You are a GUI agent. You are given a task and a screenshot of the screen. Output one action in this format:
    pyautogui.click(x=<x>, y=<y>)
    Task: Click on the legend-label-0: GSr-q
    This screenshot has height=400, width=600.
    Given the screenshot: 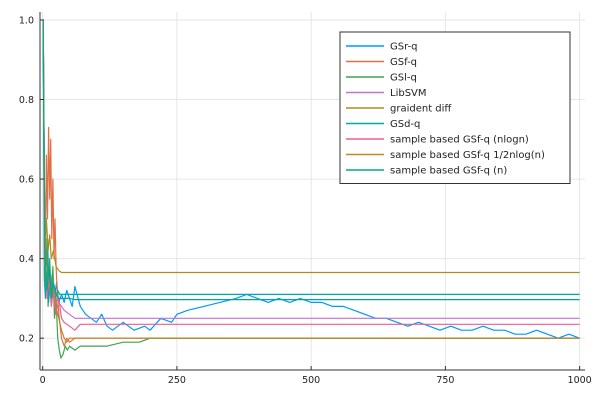 What is the action you would take?
    pyautogui.click(x=404, y=47)
    